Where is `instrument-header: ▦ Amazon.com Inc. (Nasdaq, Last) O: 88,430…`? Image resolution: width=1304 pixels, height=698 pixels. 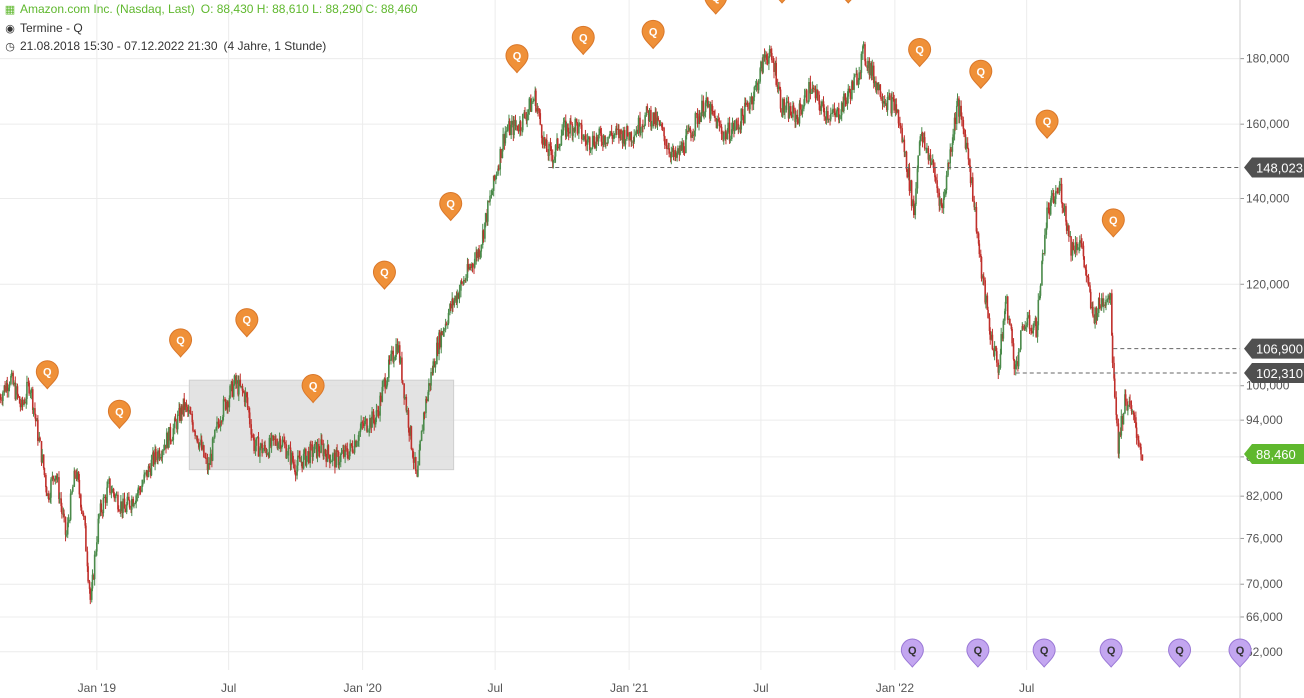
instrument-header: ▦ Amazon.com Inc. (Nasdaq, Last) O: 88,430… is located at coordinates (211, 9).